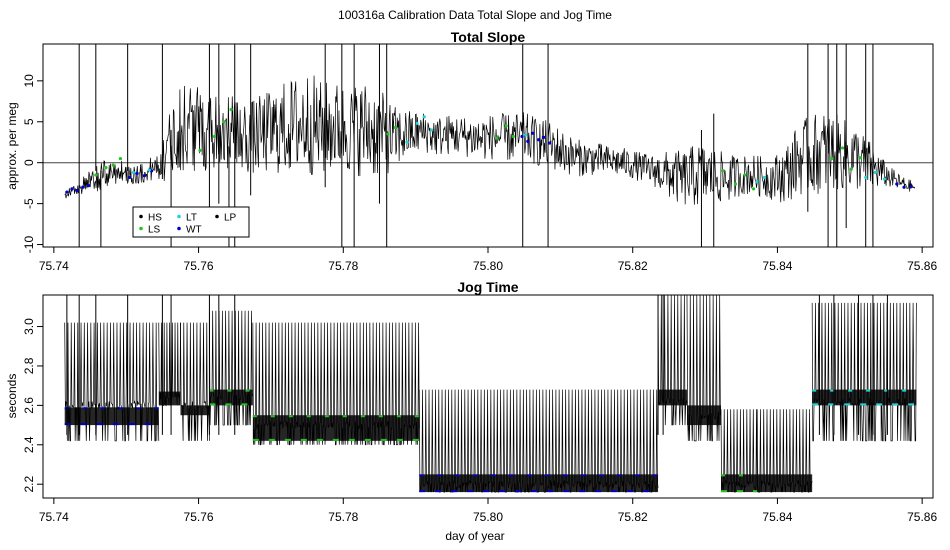 Image resolution: width=950 pixels, height=550 pixels. What do you see at coordinates (29, 162) in the screenshot?
I see `y-tick-label: 0` at bounding box center [29, 162].